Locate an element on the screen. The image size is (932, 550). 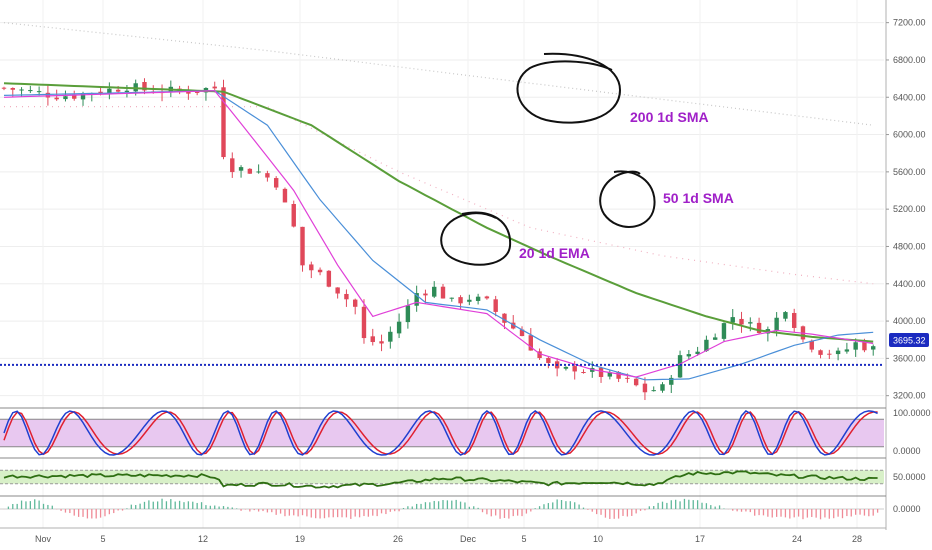
price-tick-label: 5200.00 is located at coordinates (909, 209).